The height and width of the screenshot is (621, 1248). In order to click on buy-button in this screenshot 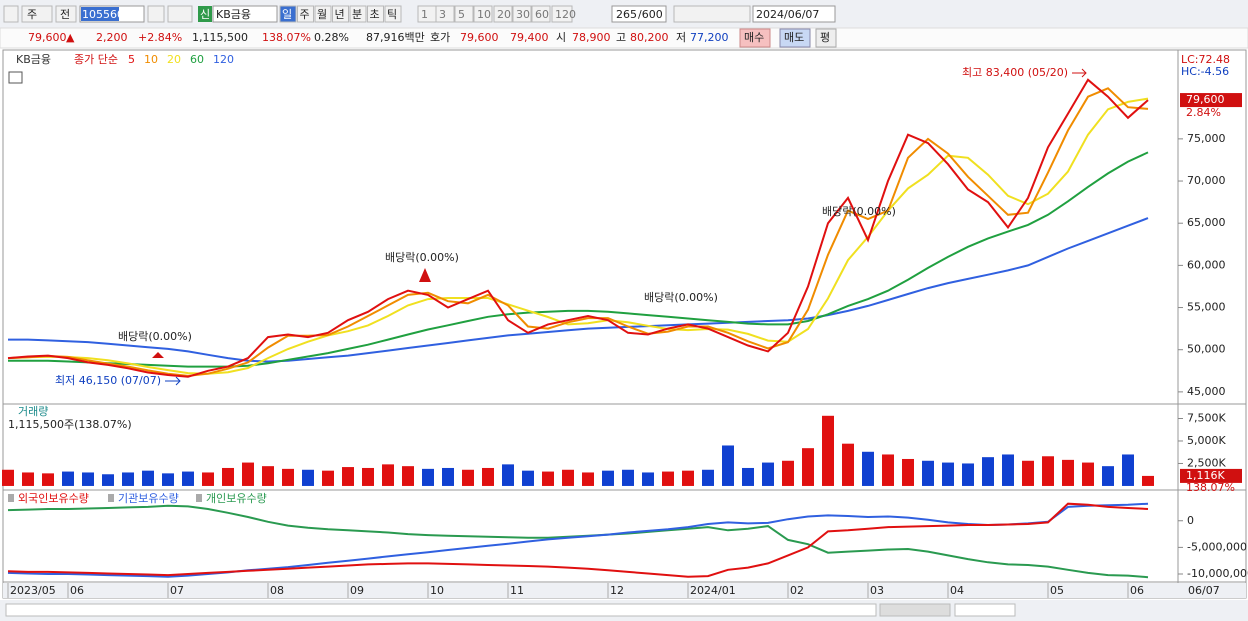, I will do `click(755, 38)`.